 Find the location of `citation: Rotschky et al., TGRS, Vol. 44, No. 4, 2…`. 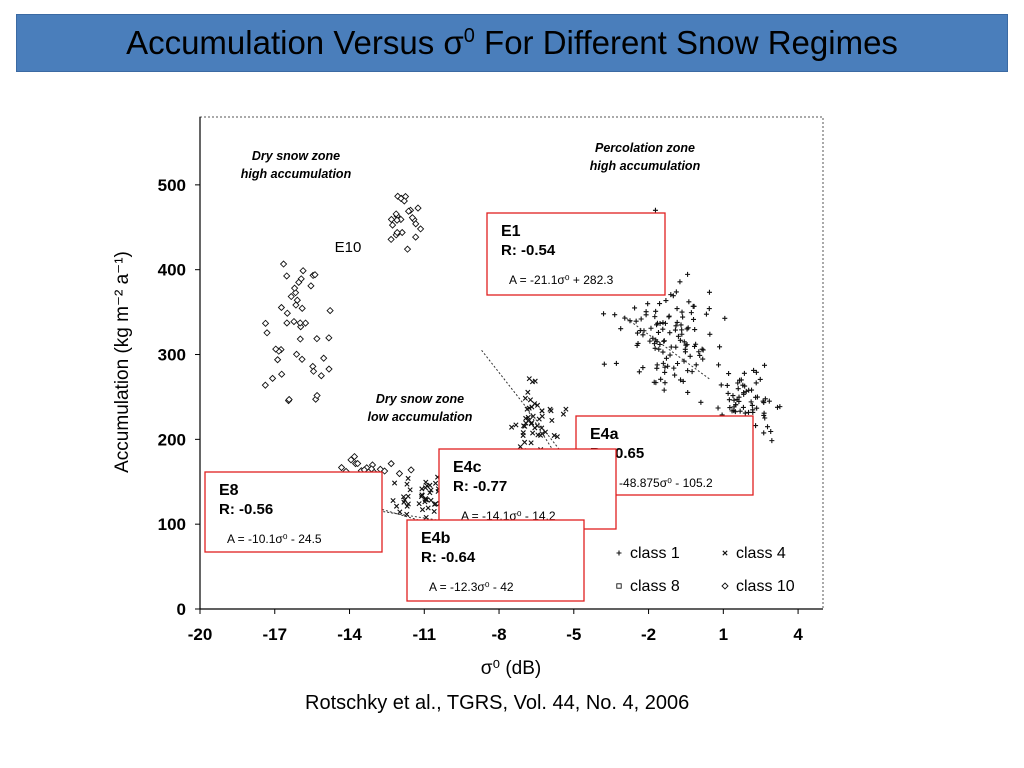

citation: Rotschky et al., TGRS, Vol. 44, No. 4, 2… is located at coordinates (497, 703).